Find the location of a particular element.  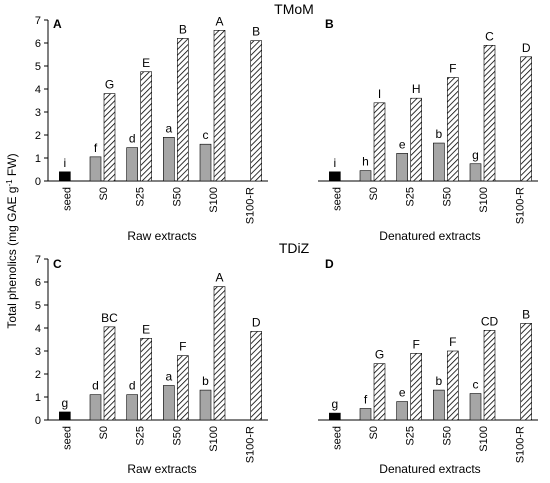

panel-letter-c: C is located at coordinates (57, 264).